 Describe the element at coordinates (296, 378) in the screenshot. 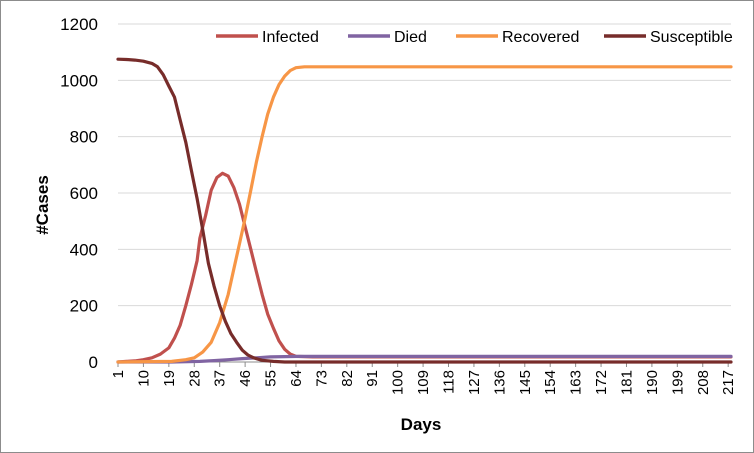

I see `x-tick-label: 64` at that location.